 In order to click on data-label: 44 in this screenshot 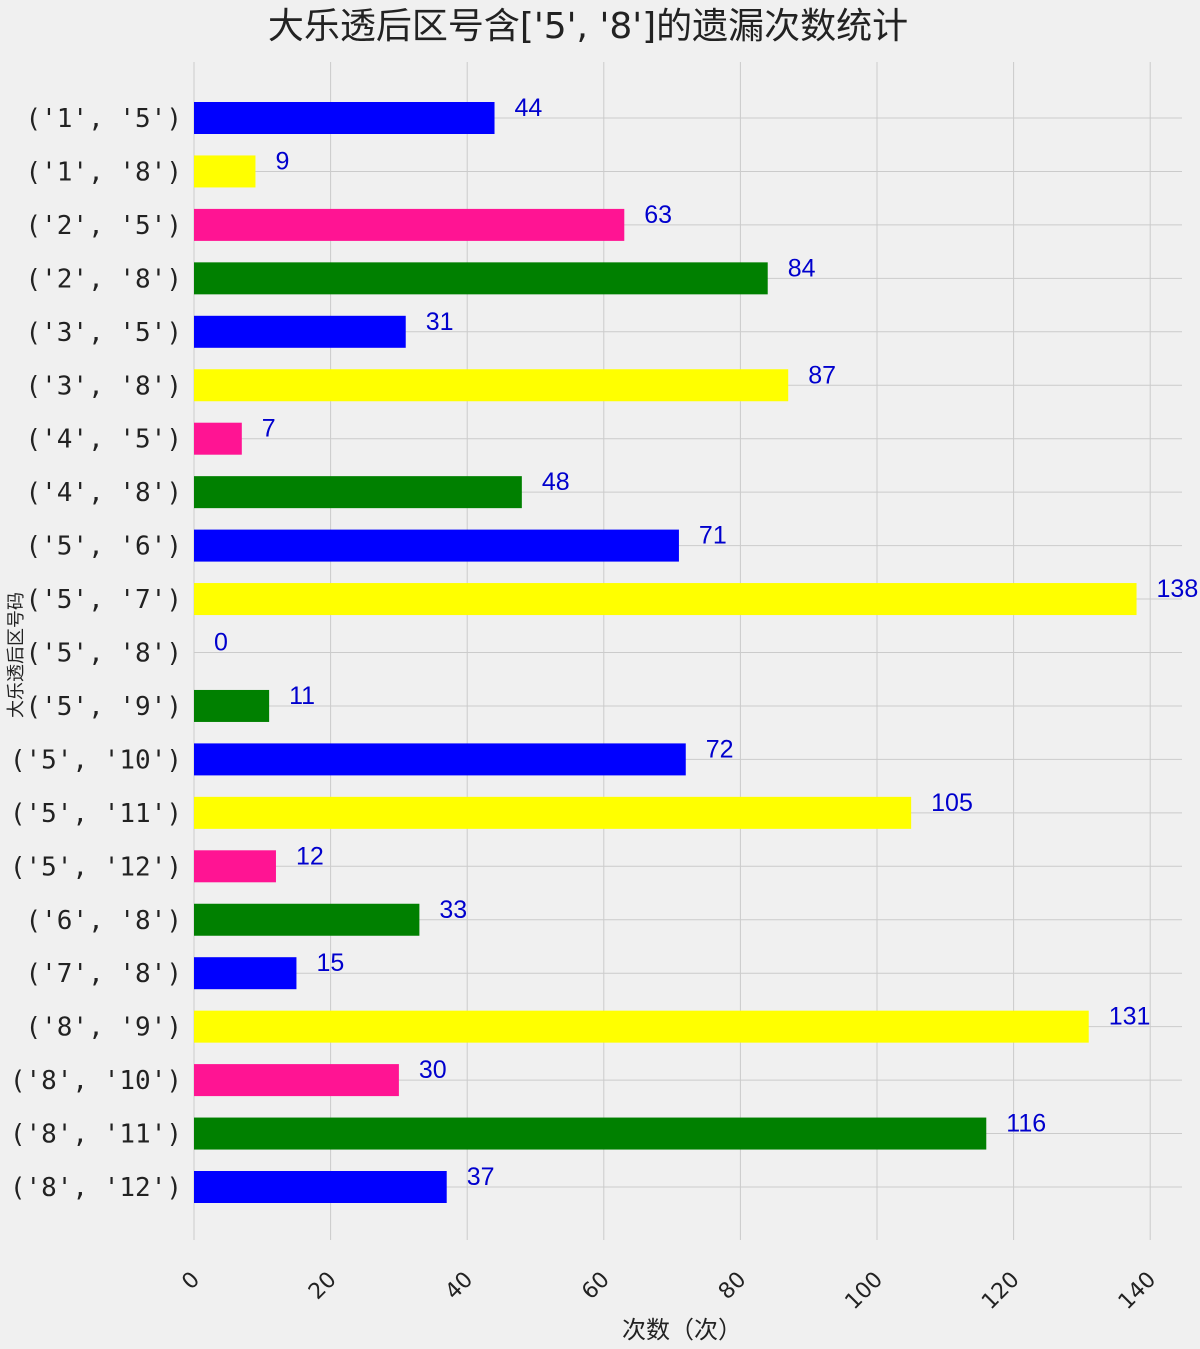, I will do `click(529, 108)`.